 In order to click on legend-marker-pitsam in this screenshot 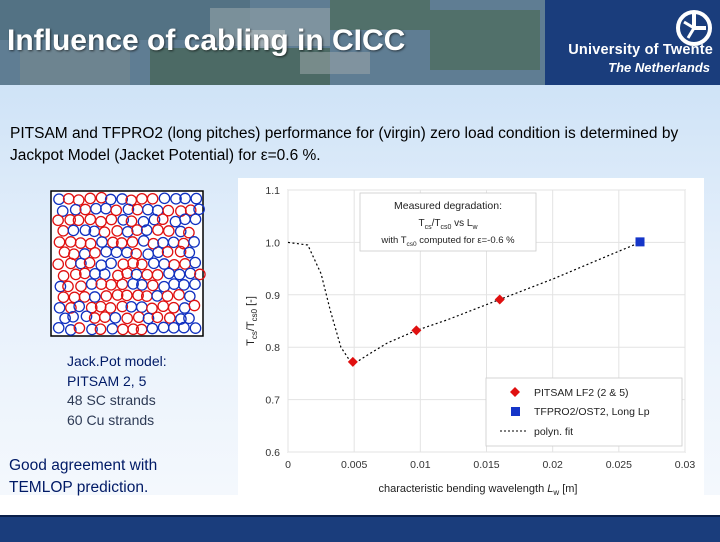, I will do `click(515, 392)`.